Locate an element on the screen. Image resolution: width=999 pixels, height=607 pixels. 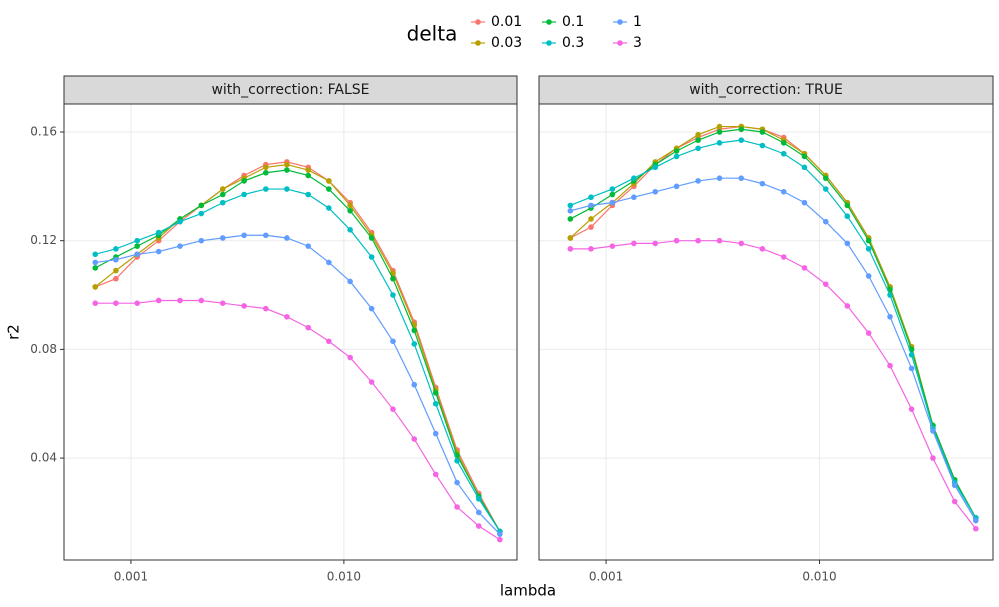
strip is located at coordinates (766, 90).